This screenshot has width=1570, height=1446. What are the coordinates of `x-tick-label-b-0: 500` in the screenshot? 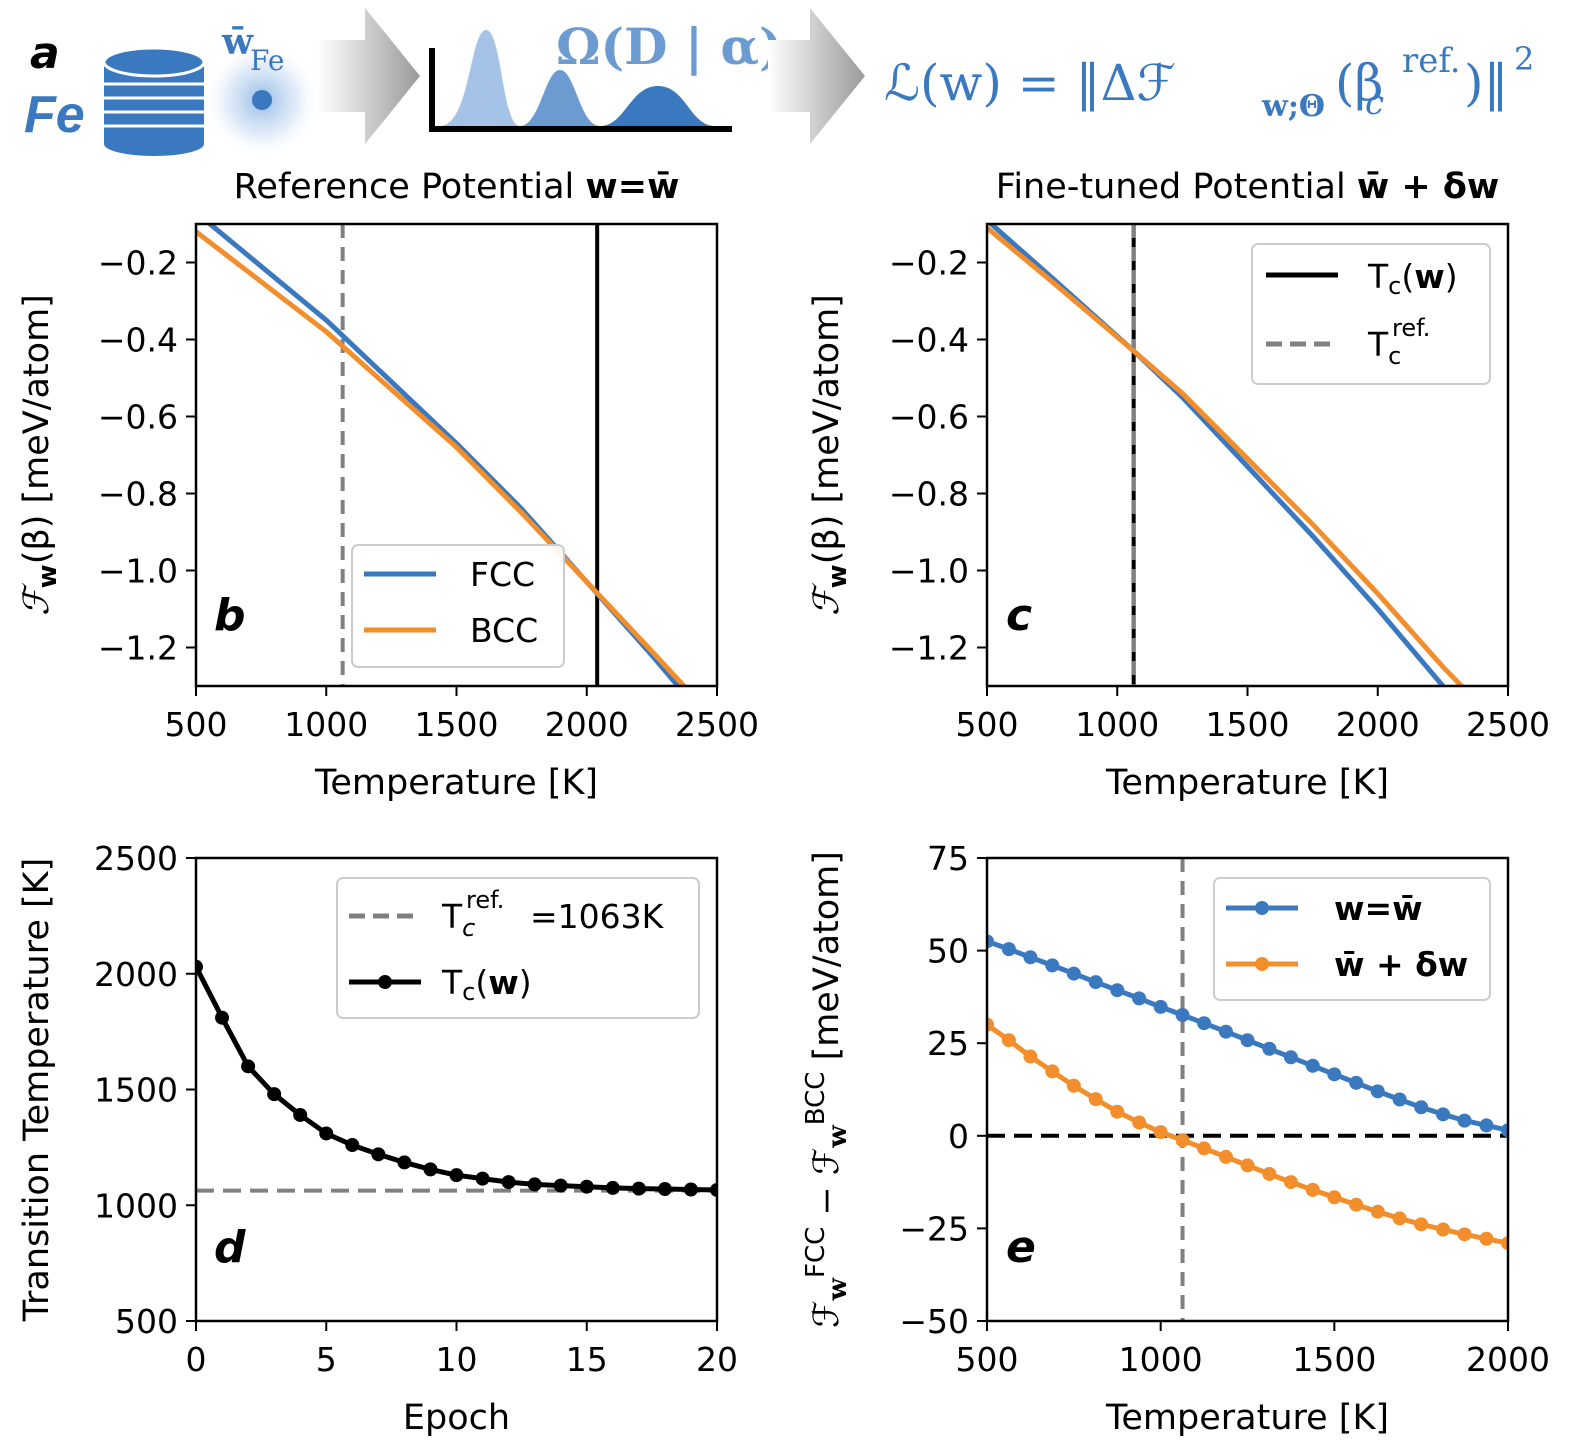 It's located at (196, 724).